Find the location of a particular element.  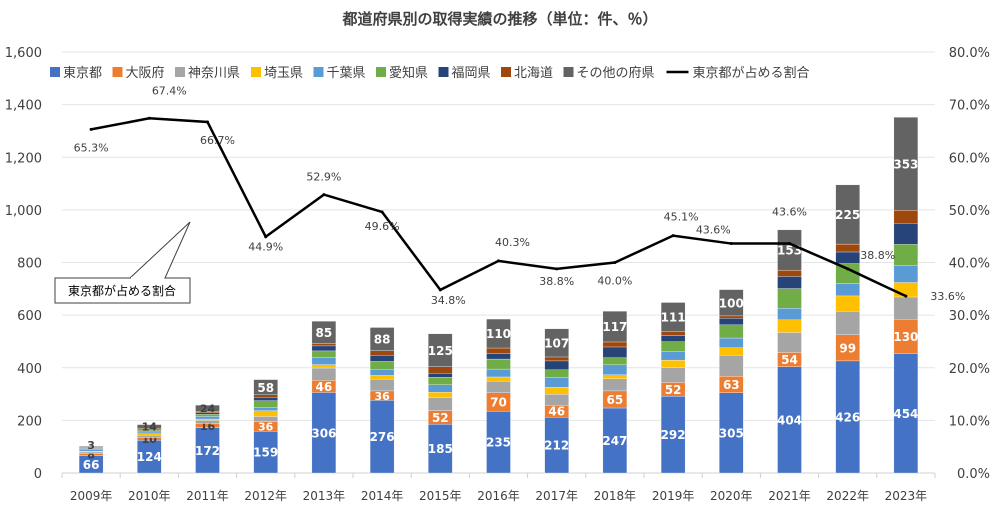

bar-data-label: 159 is located at coordinates (265, 453).